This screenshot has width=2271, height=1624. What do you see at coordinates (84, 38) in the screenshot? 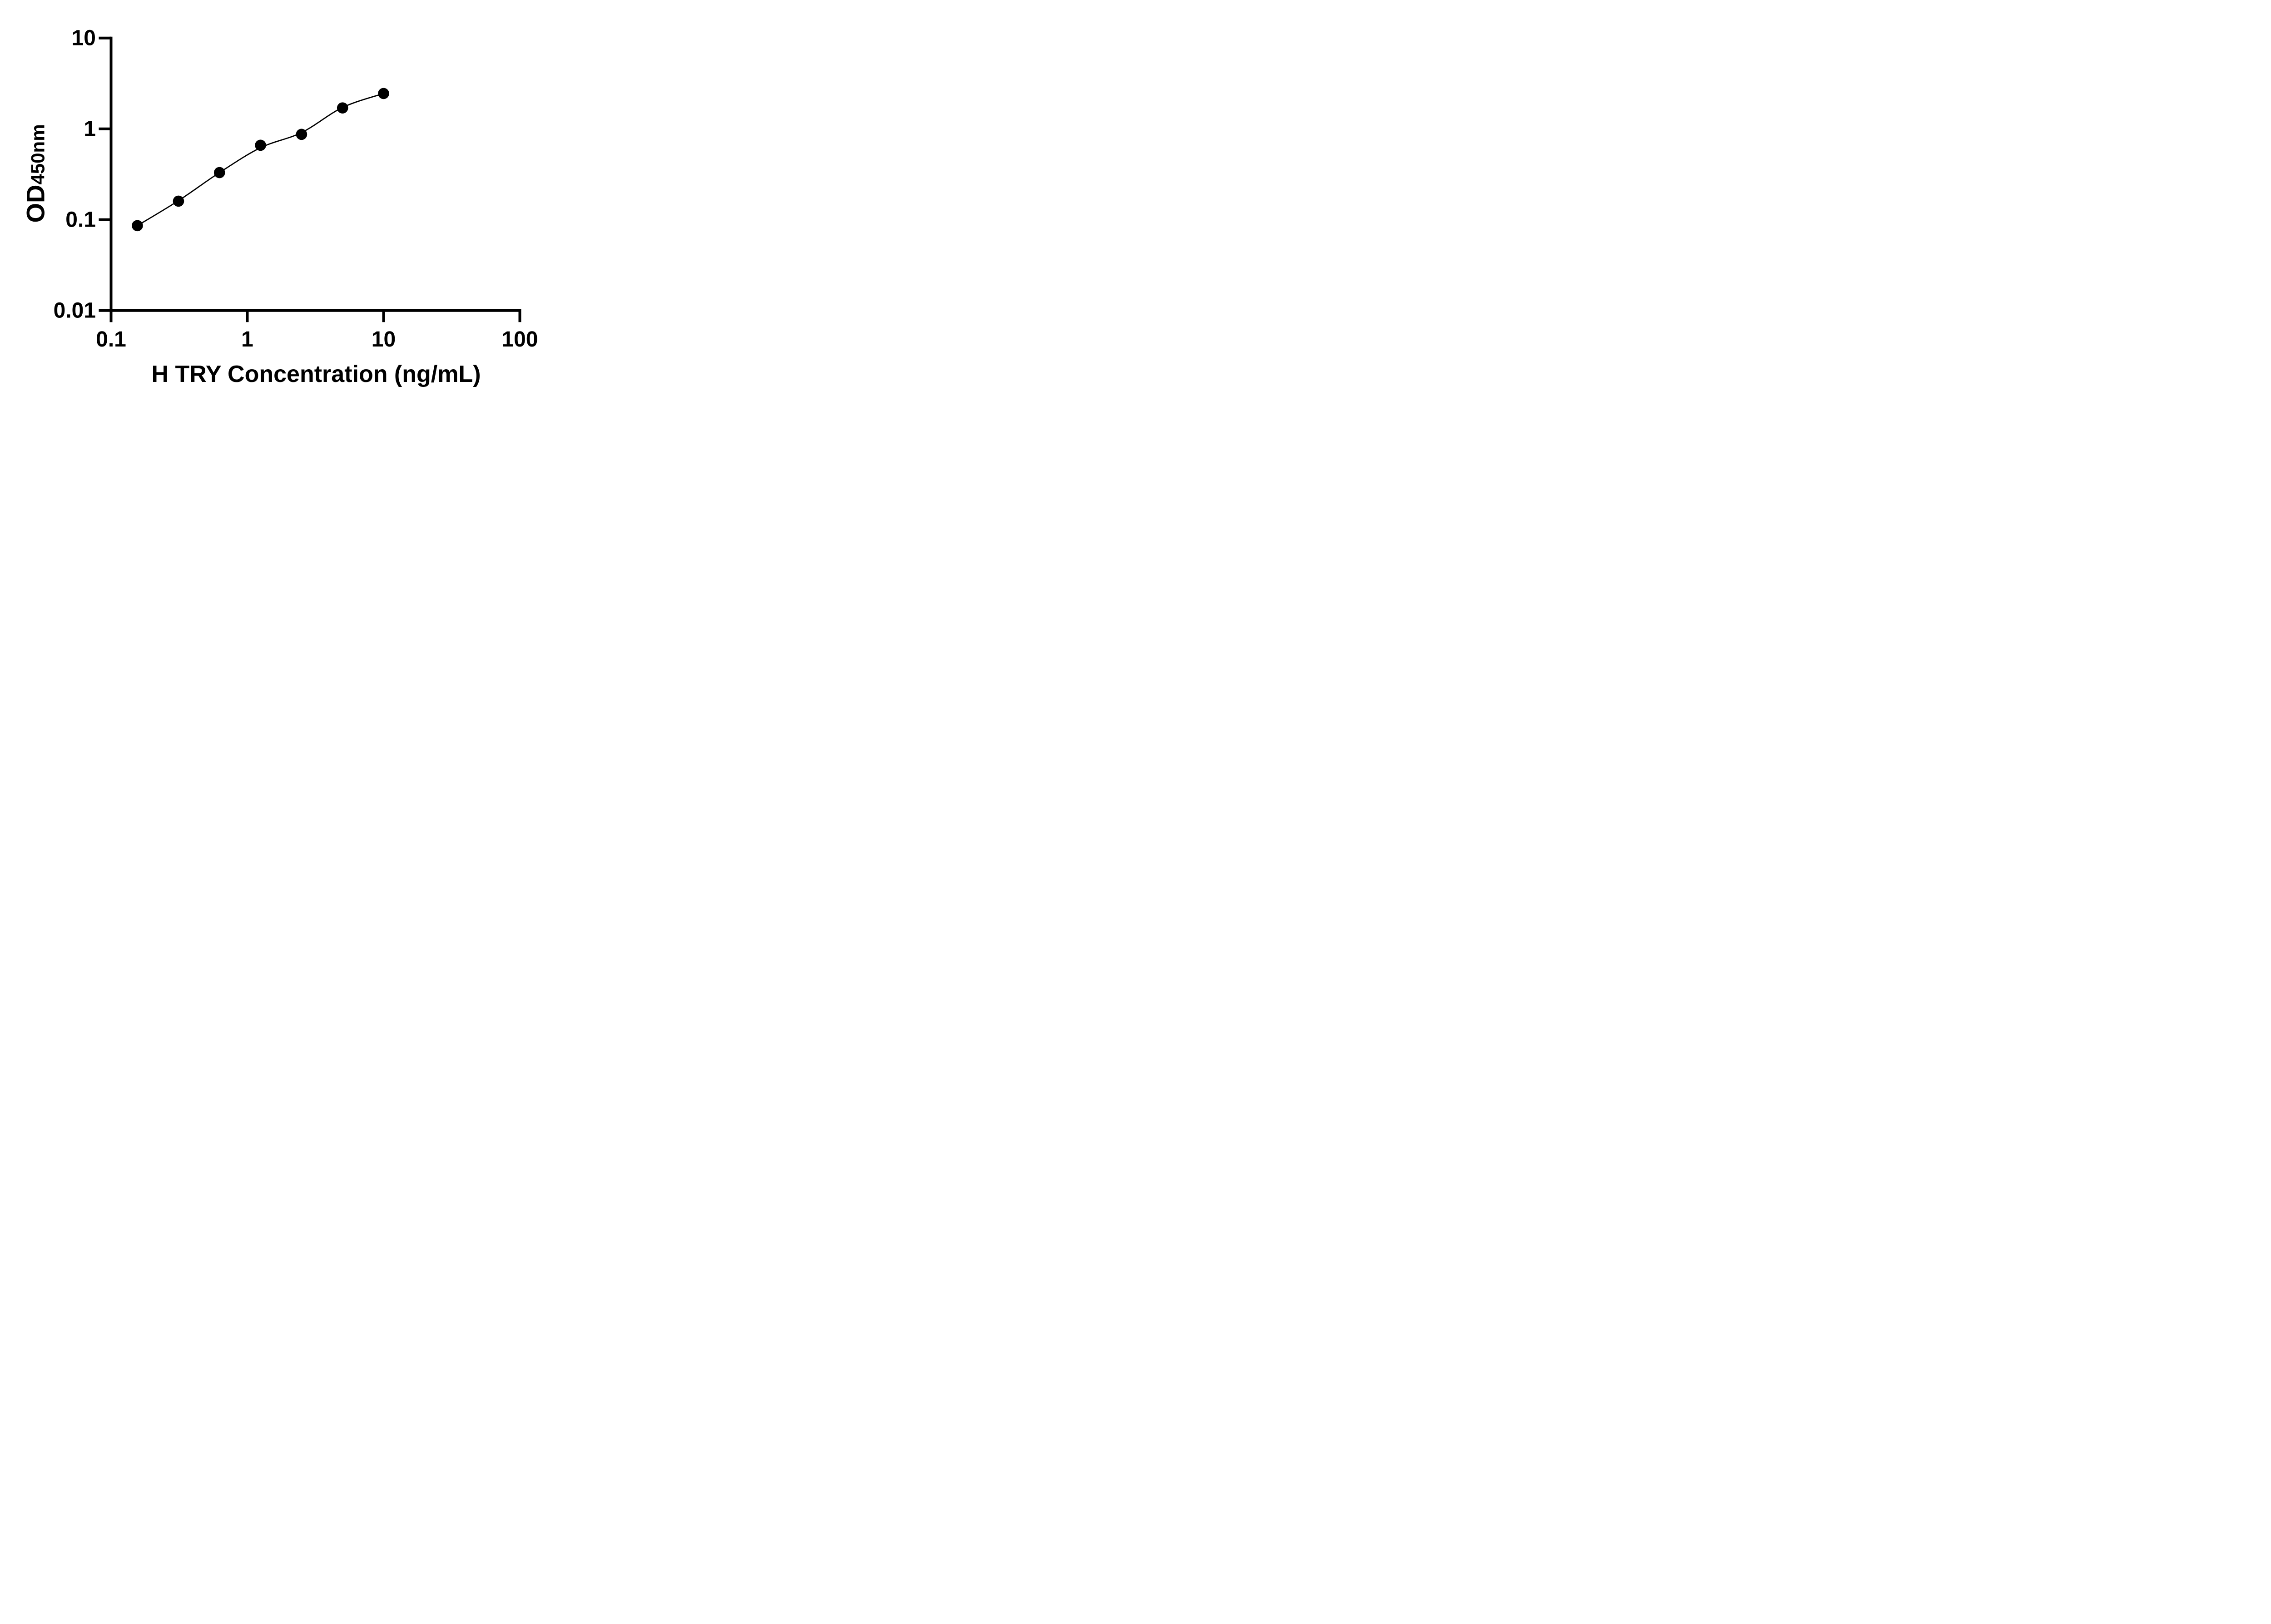
I see `y-tick-label: 10` at bounding box center [84, 38].